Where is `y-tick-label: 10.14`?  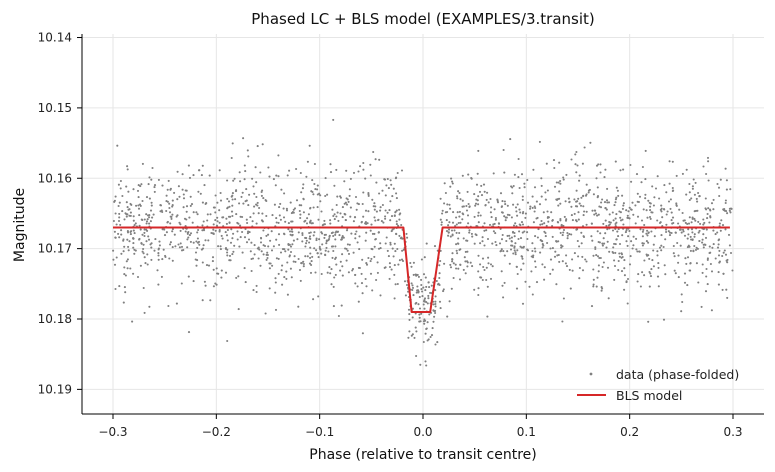 y-tick-label: 10.14 is located at coordinates (55, 38).